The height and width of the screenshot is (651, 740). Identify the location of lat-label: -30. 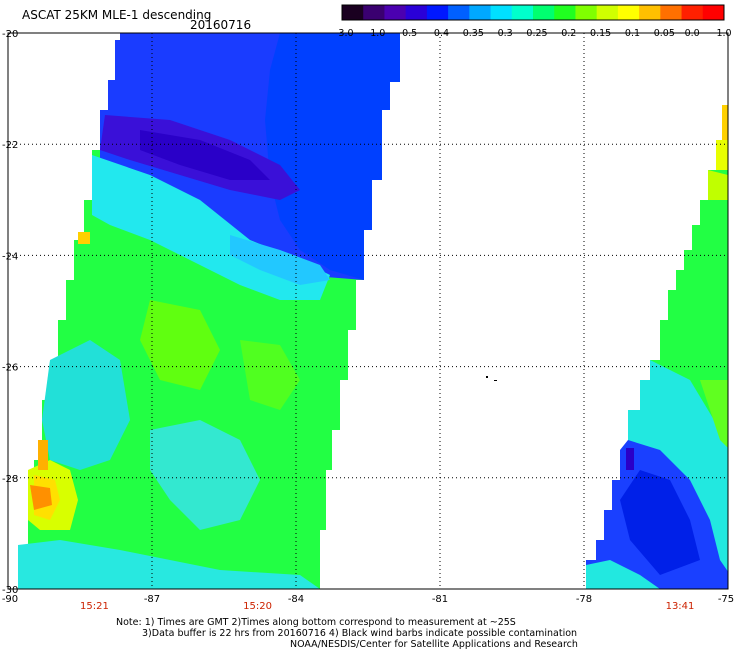
(10, 590).